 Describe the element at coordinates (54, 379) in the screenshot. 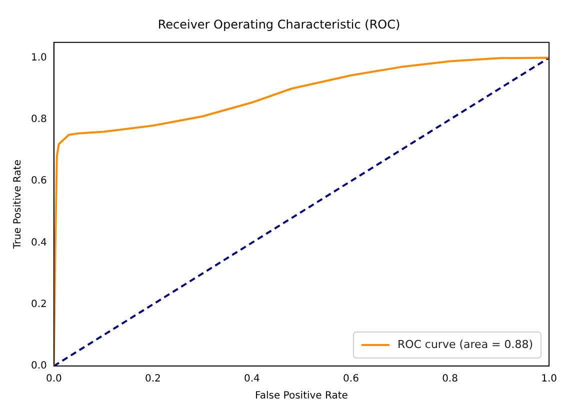

I see `x-tick-label: 0.0` at that location.